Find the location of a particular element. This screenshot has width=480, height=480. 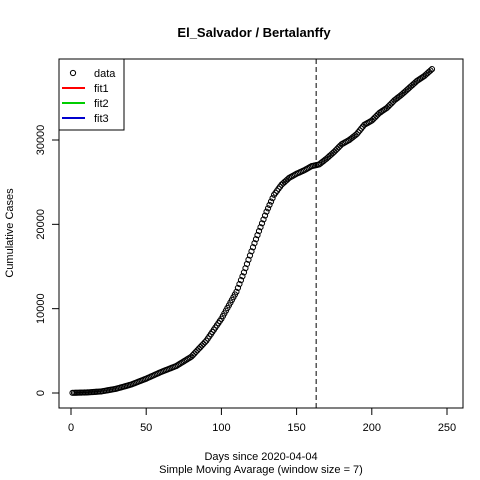

legend: data fit1 fit2 fit3 is located at coordinates (91, 94).